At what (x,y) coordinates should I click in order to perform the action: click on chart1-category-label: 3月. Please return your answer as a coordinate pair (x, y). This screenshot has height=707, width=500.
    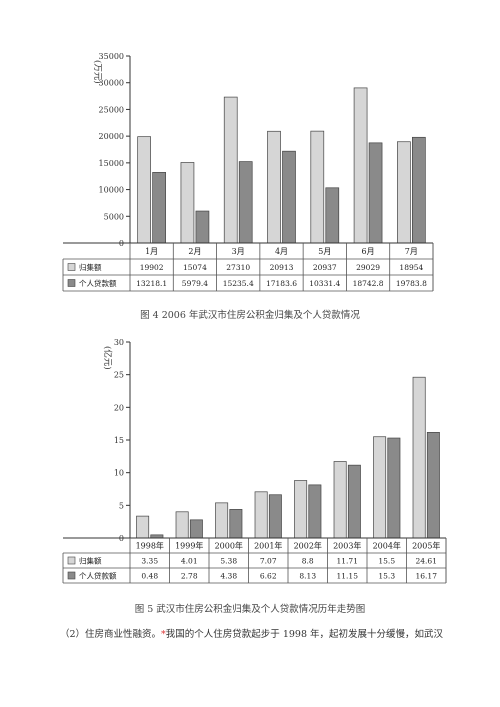
    Looking at the image, I should click on (238, 251).